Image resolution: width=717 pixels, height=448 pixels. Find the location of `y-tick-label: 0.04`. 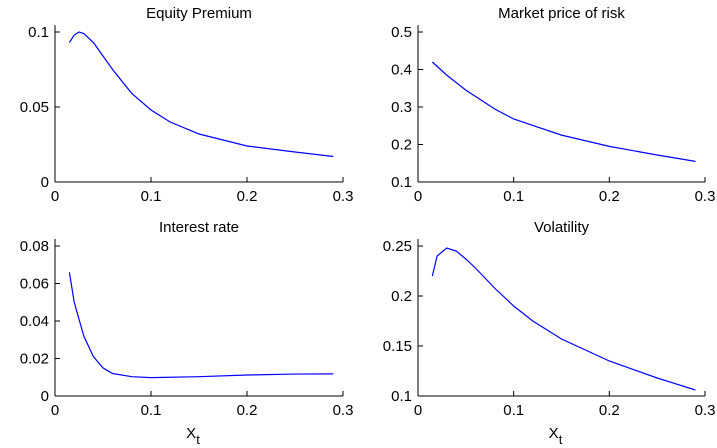

y-tick-label: 0.04 is located at coordinates (34, 321).